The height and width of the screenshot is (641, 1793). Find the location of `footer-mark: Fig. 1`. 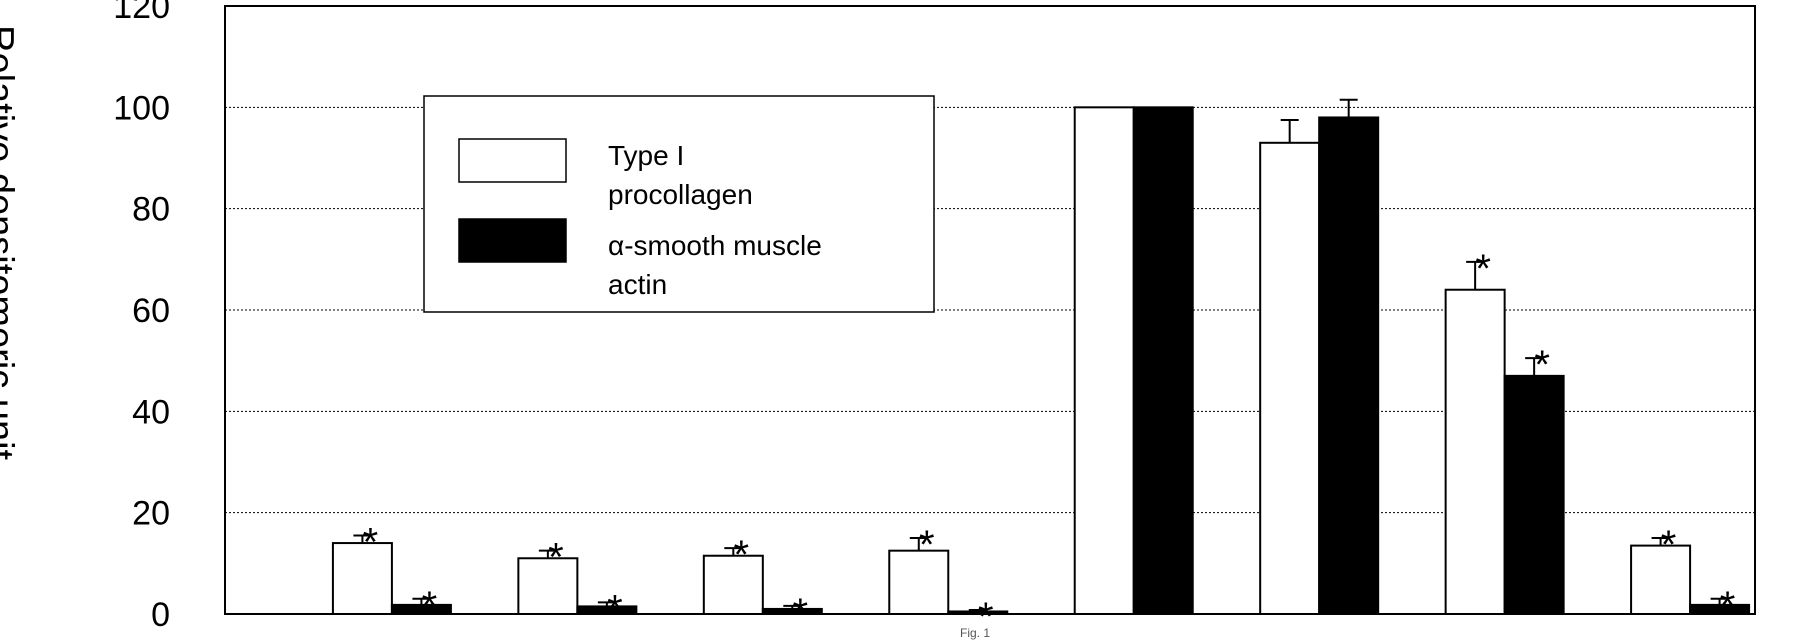

footer-mark: Fig. 1 is located at coordinates (975, 633).